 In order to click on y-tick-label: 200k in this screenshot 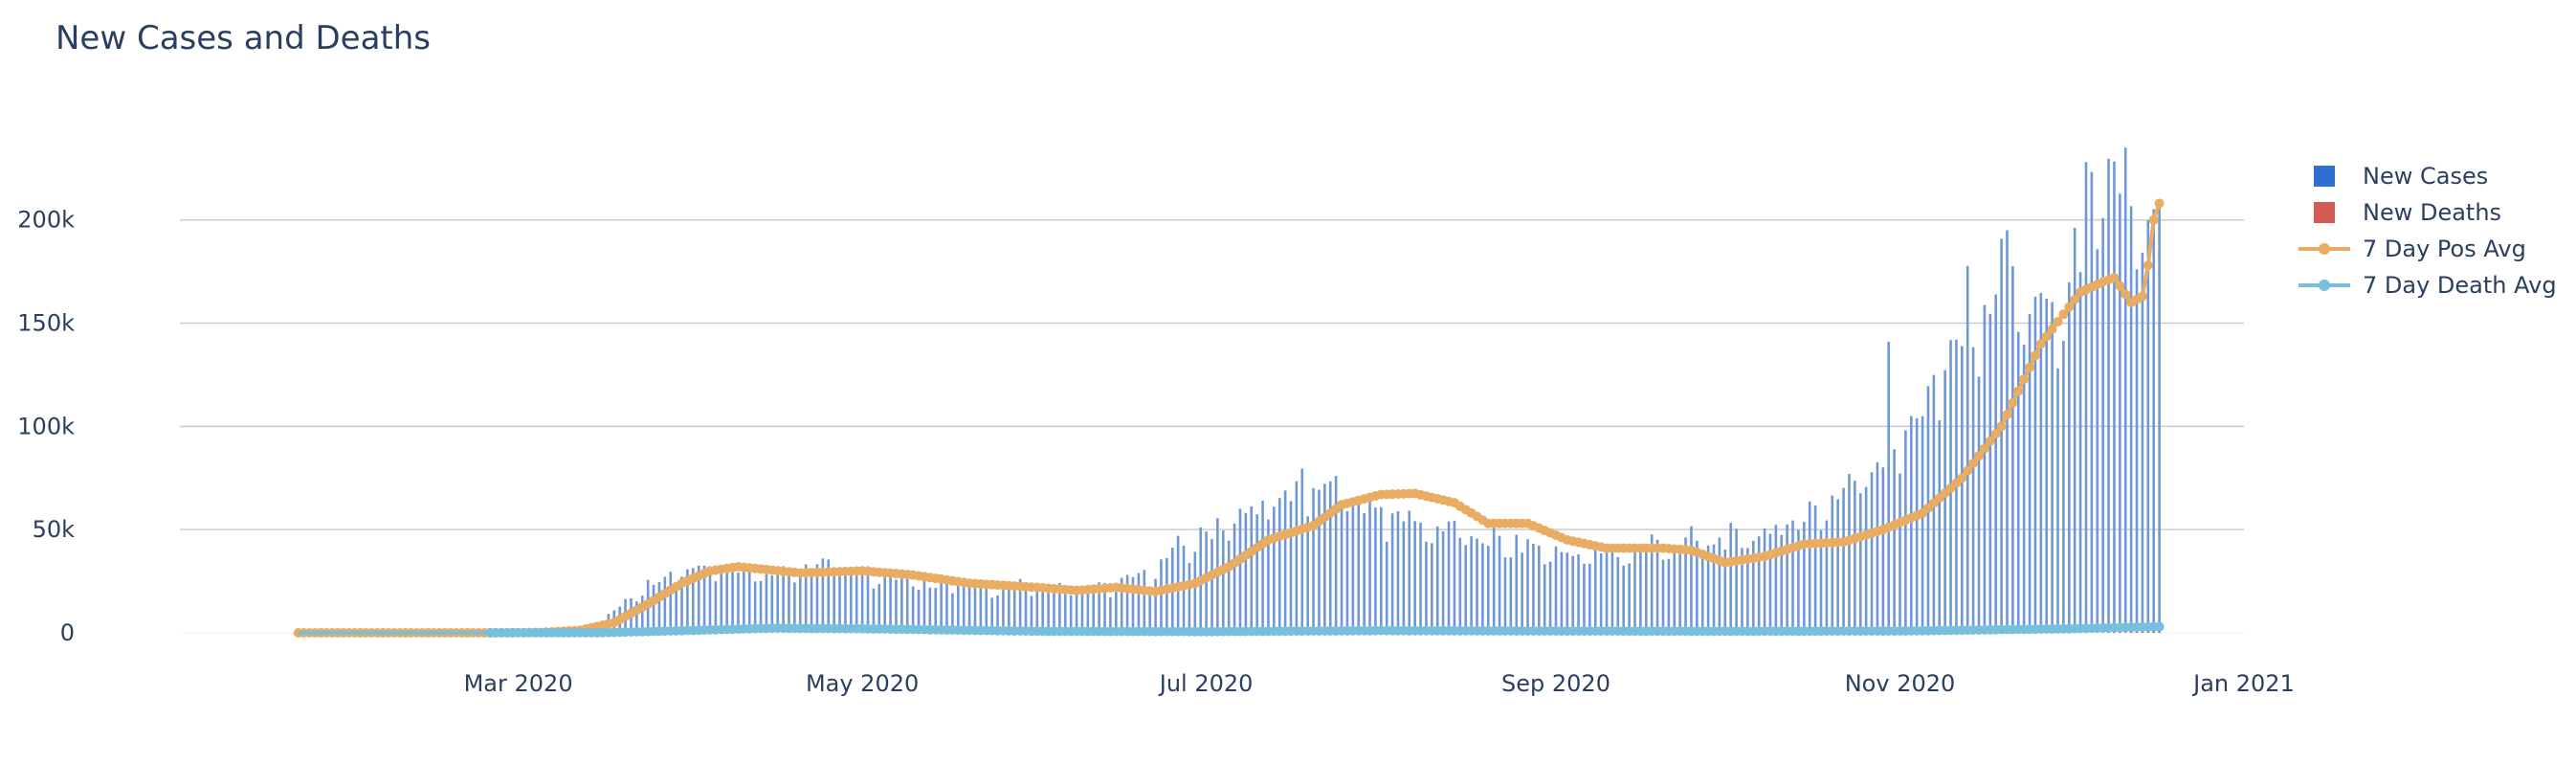, I will do `click(46, 220)`.